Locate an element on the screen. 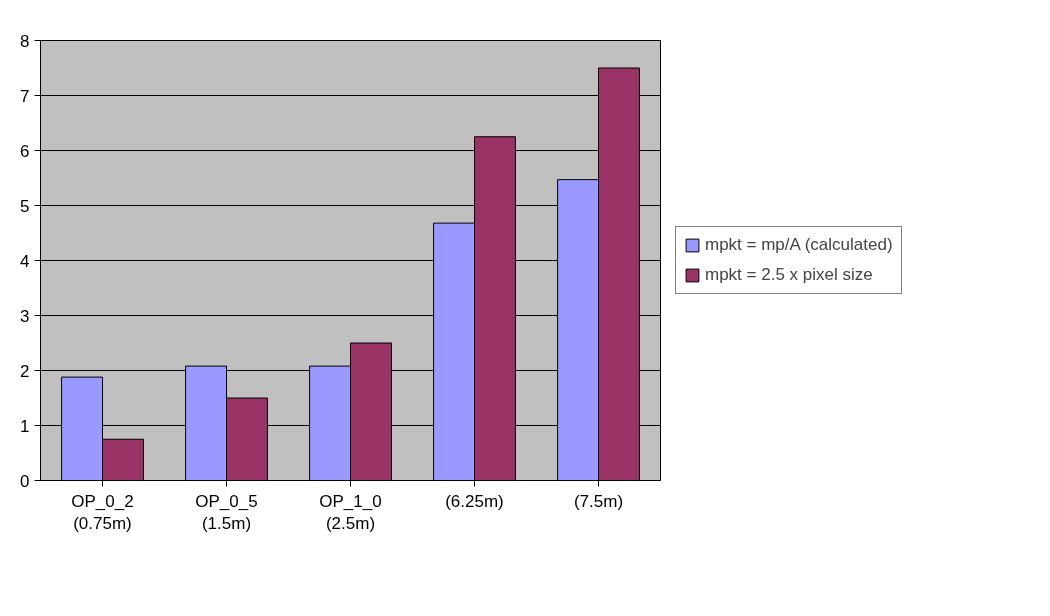 This screenshot has height=616, width=1050. y-tick-label: 0 is located at coordinates (25, 481).